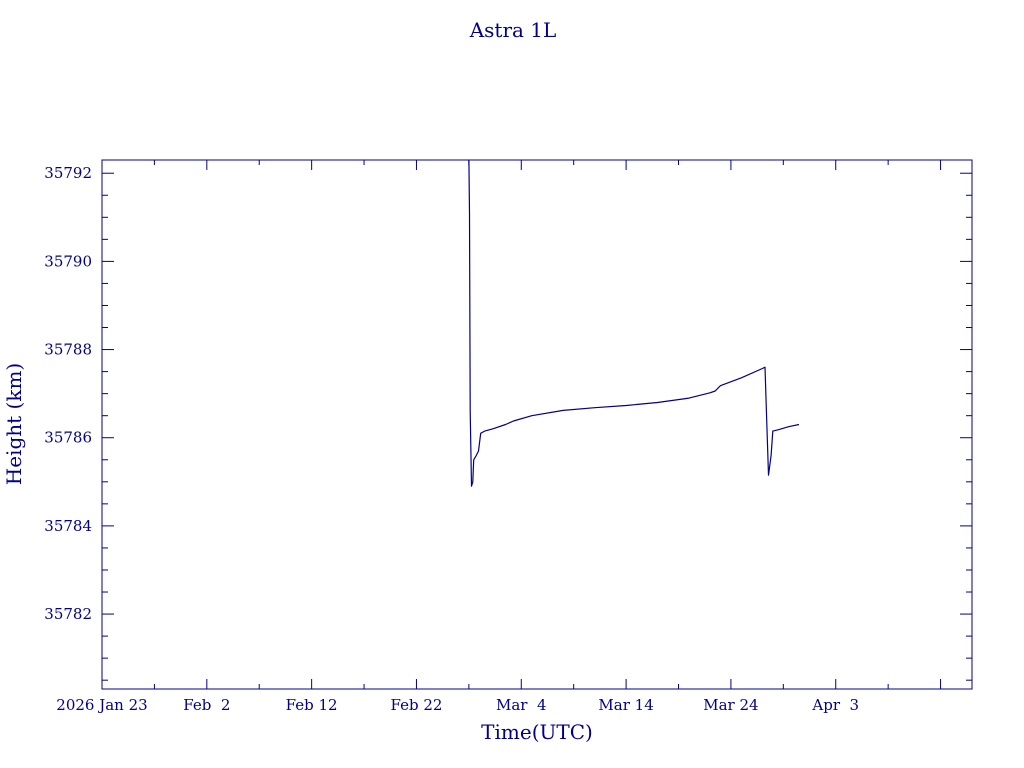  Describe the element at coordinates (312, 705) in the screenshot. I see `x-tick-label: Feb 12` at that location.